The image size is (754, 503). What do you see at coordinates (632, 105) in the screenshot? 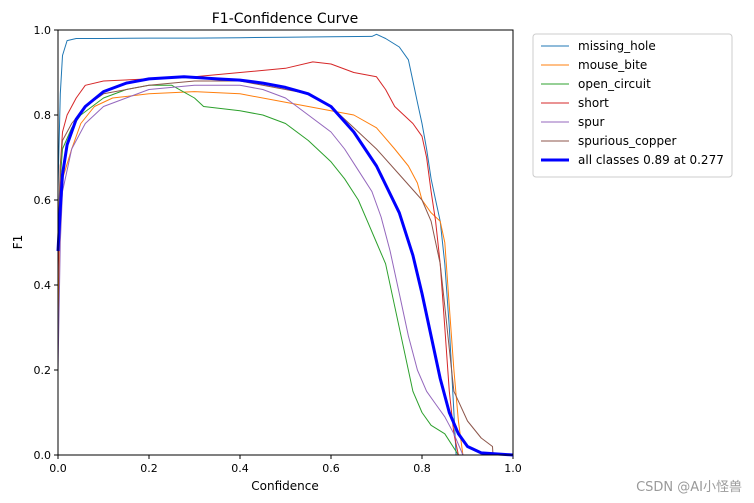
I see `legend-box` at bounding box center [632, 105].